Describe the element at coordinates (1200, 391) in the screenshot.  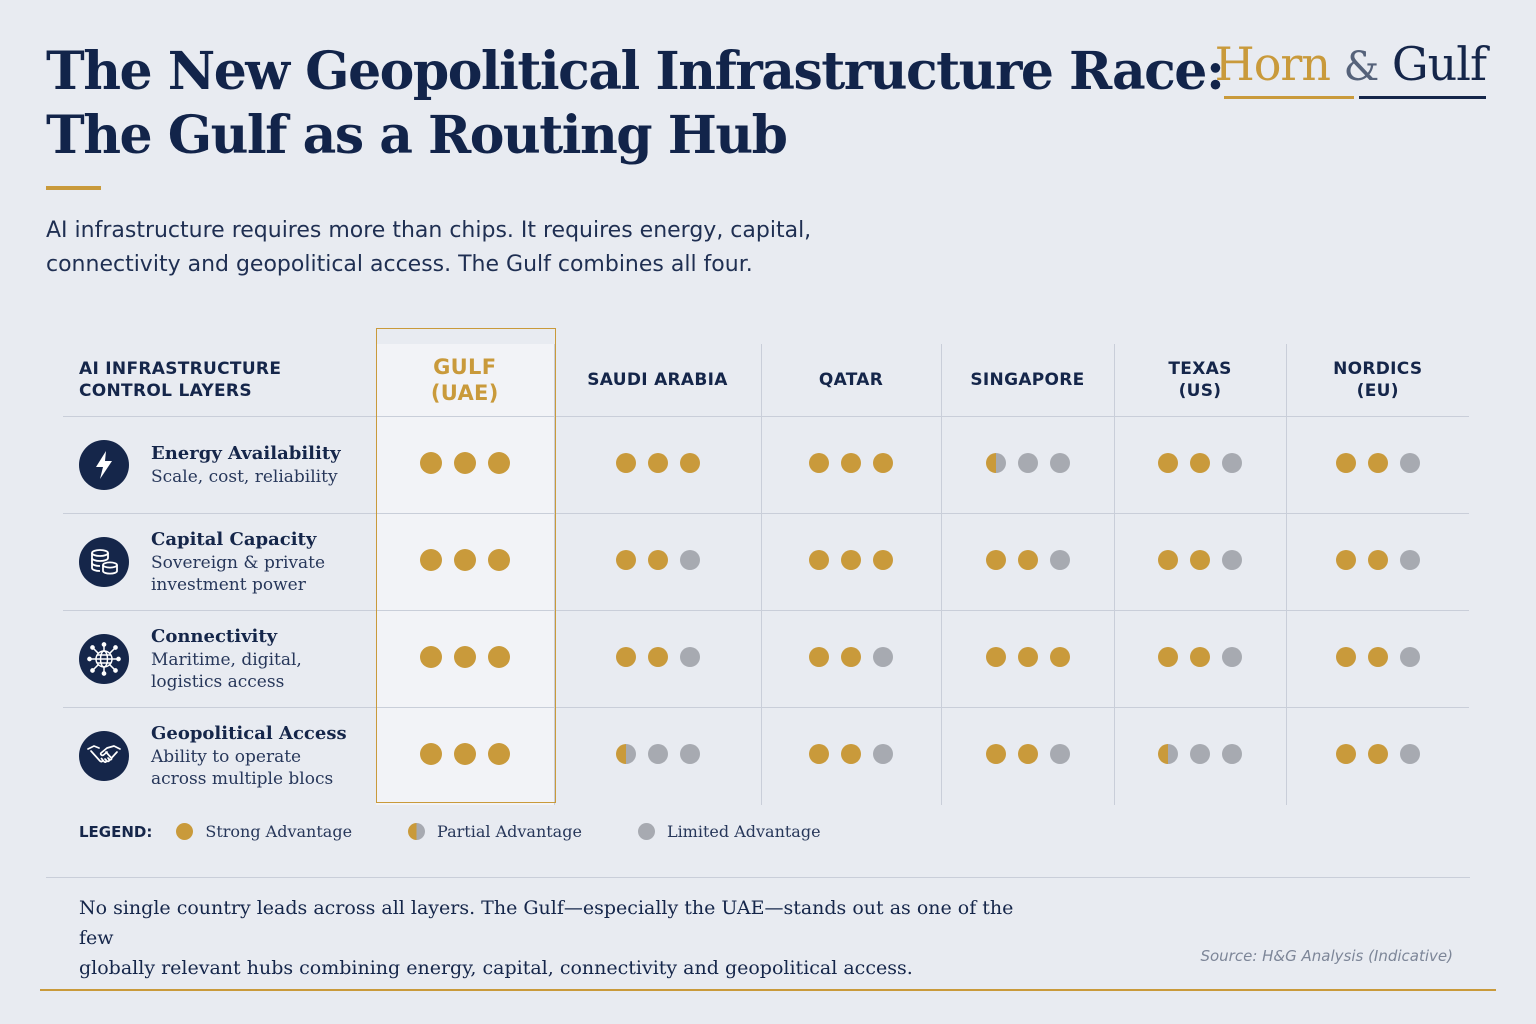
I see `column-header-line: (US)` at that location.